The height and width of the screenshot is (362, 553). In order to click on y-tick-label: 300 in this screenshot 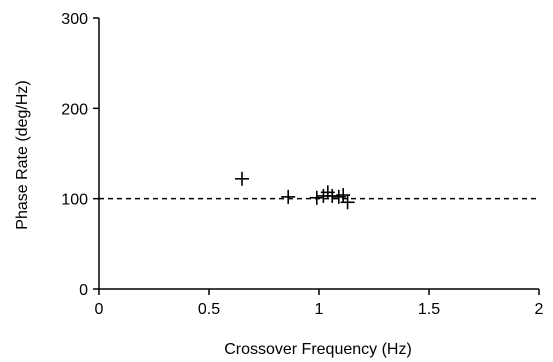, I will do `click(74, 19)`.